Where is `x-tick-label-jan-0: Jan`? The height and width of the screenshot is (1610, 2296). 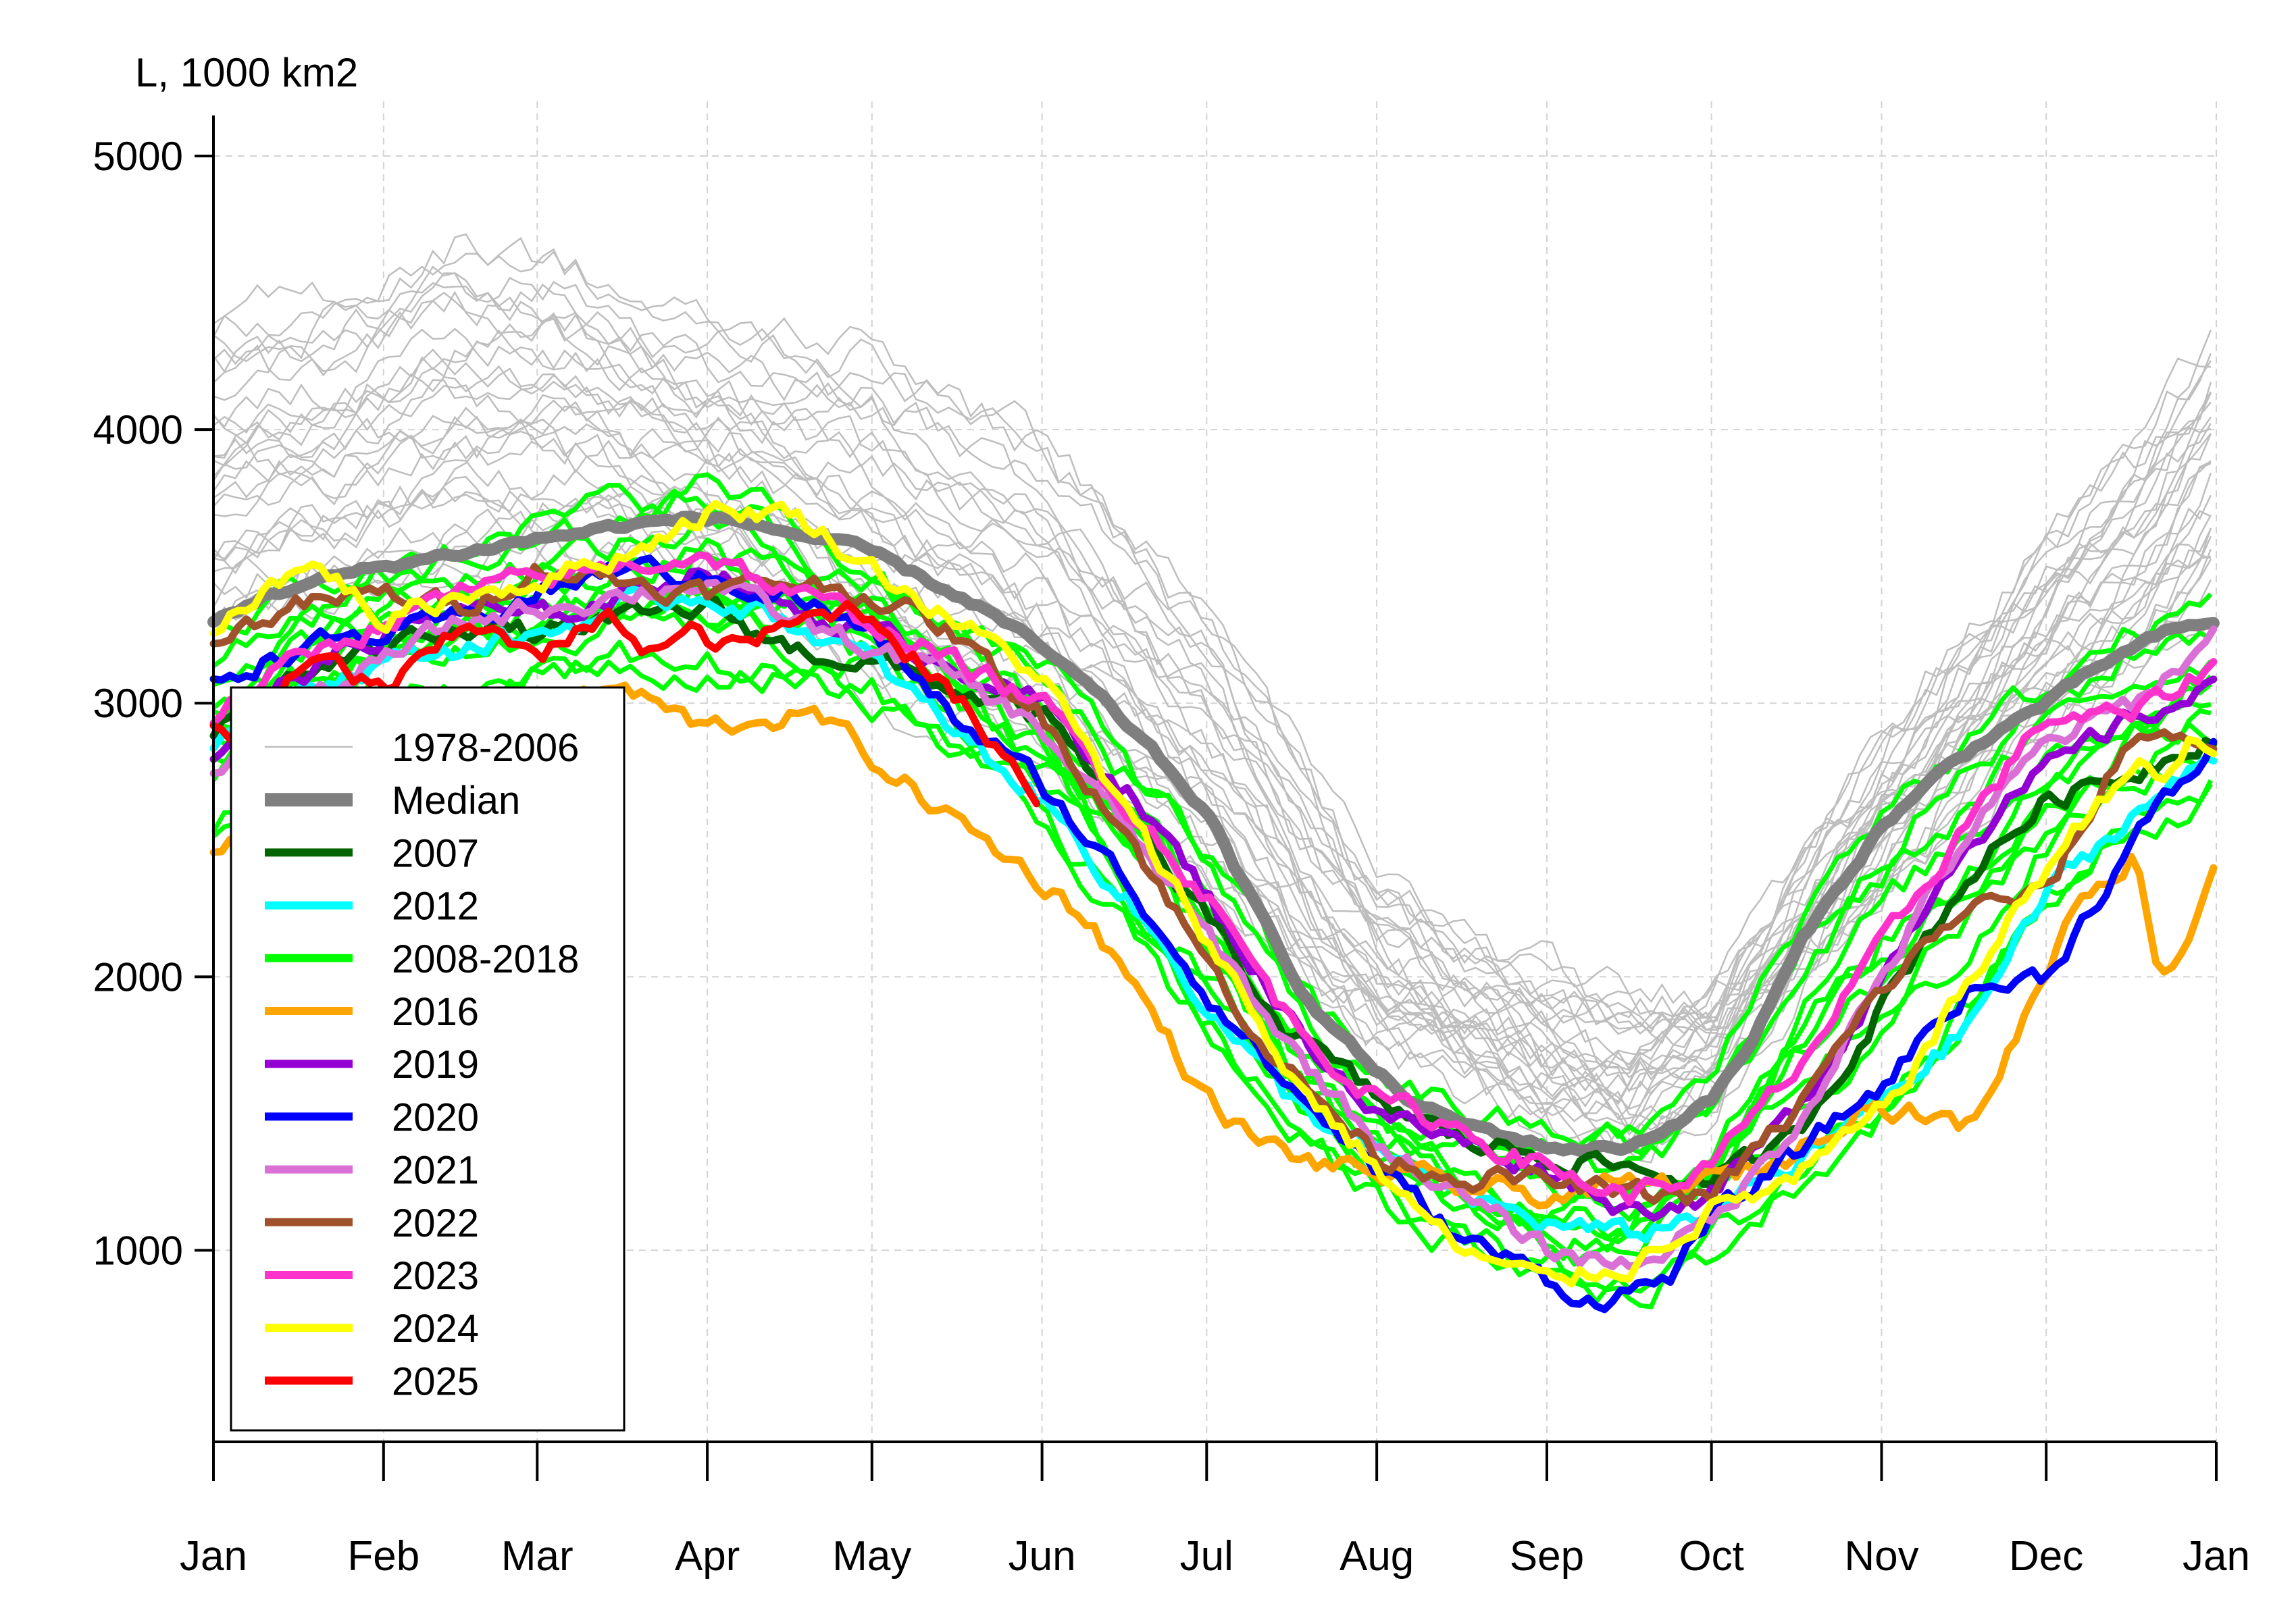
x-tick-label-jan-0: Jan is located at coordinates (213, 1556).